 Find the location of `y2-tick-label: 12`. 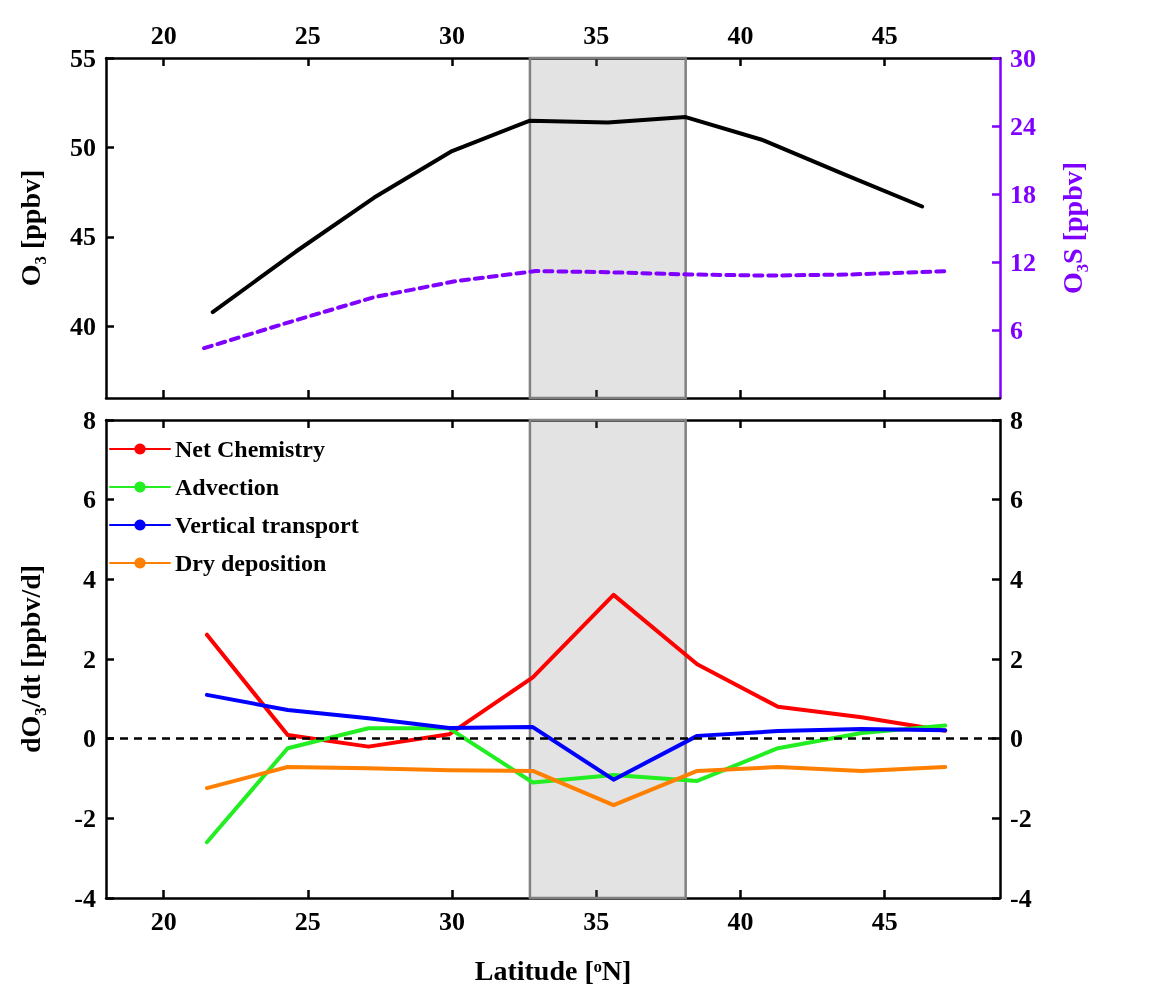

y2-tick-label: 12 is located at coordinates (1023, 262).